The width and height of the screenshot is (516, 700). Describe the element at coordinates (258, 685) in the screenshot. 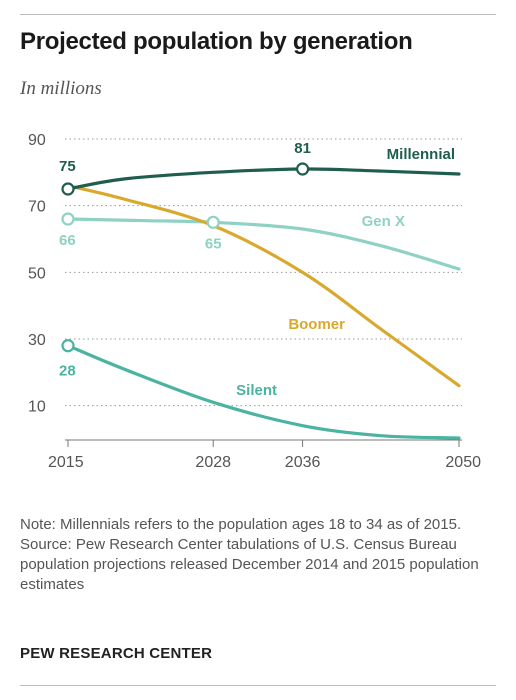

I see `bottom-rule` at that location.